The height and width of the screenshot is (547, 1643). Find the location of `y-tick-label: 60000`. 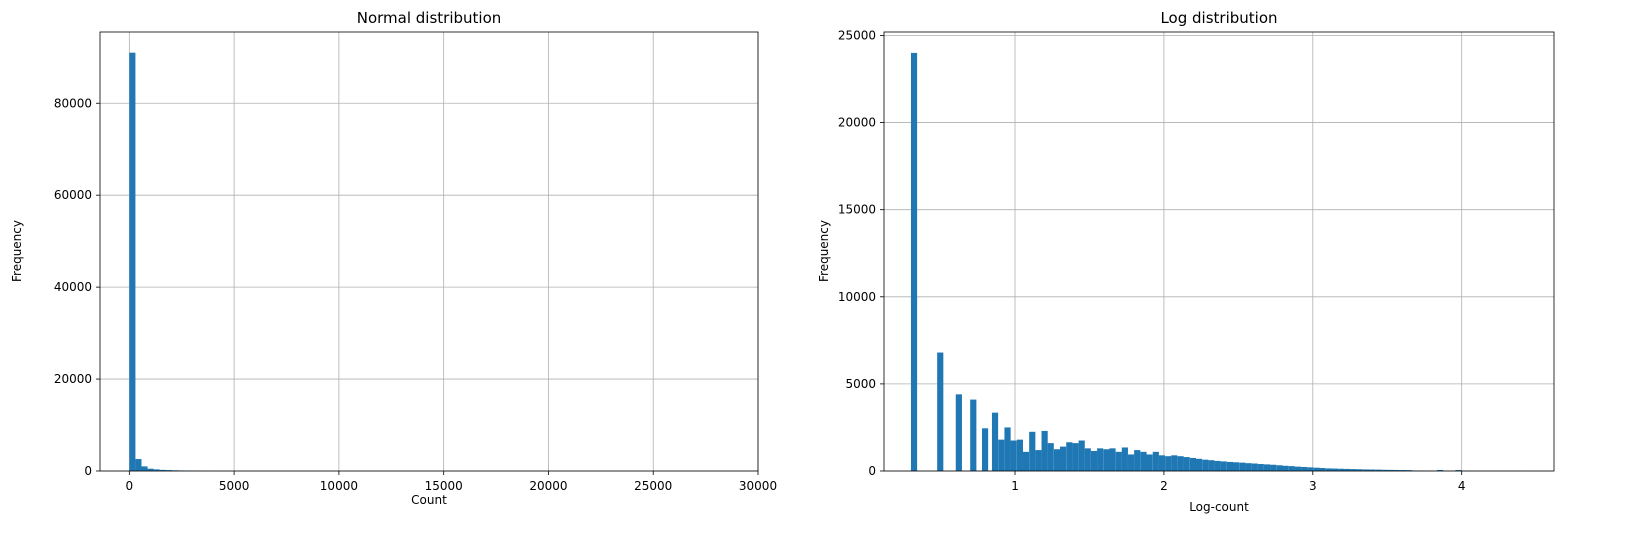

y-tick-label: 60000 is located at coordinates (73, 195).